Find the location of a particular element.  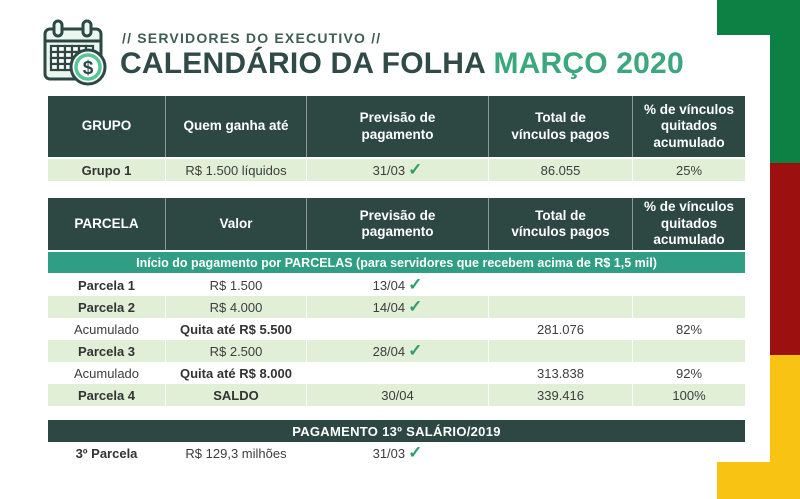

parcelas-cell-2-1: Quita até R$ 5.500 is located at coordinates (235, 329).